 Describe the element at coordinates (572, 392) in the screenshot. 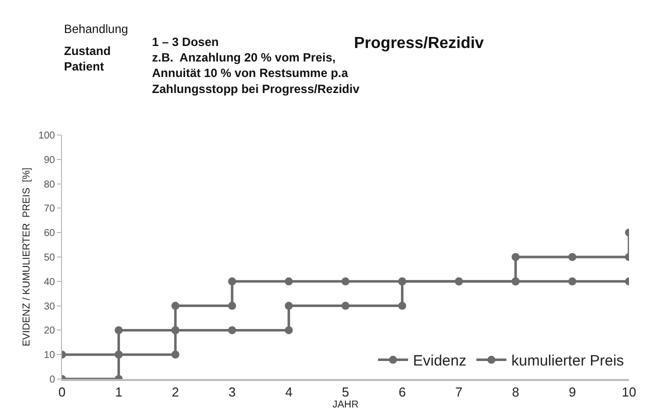

I see `x-tick-label: 9` at that location.